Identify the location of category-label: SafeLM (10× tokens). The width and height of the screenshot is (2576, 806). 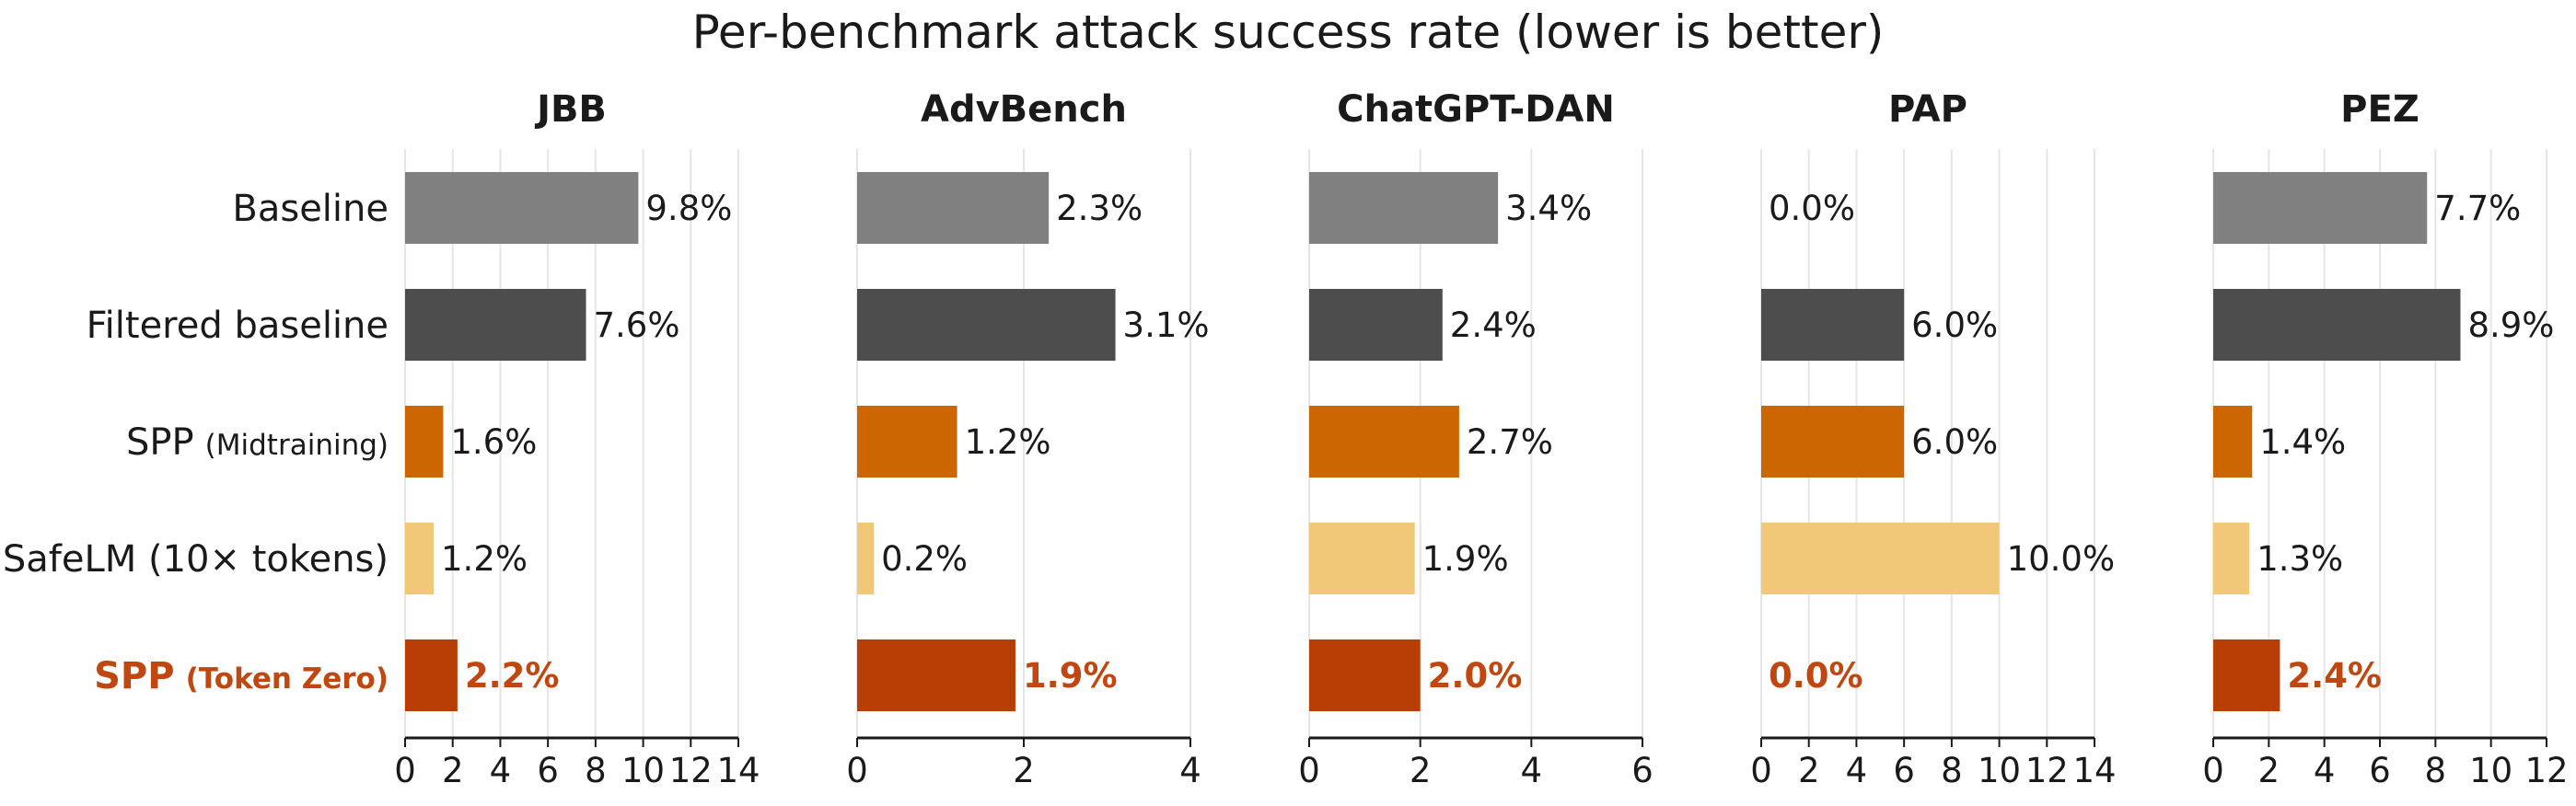
(196, 559).